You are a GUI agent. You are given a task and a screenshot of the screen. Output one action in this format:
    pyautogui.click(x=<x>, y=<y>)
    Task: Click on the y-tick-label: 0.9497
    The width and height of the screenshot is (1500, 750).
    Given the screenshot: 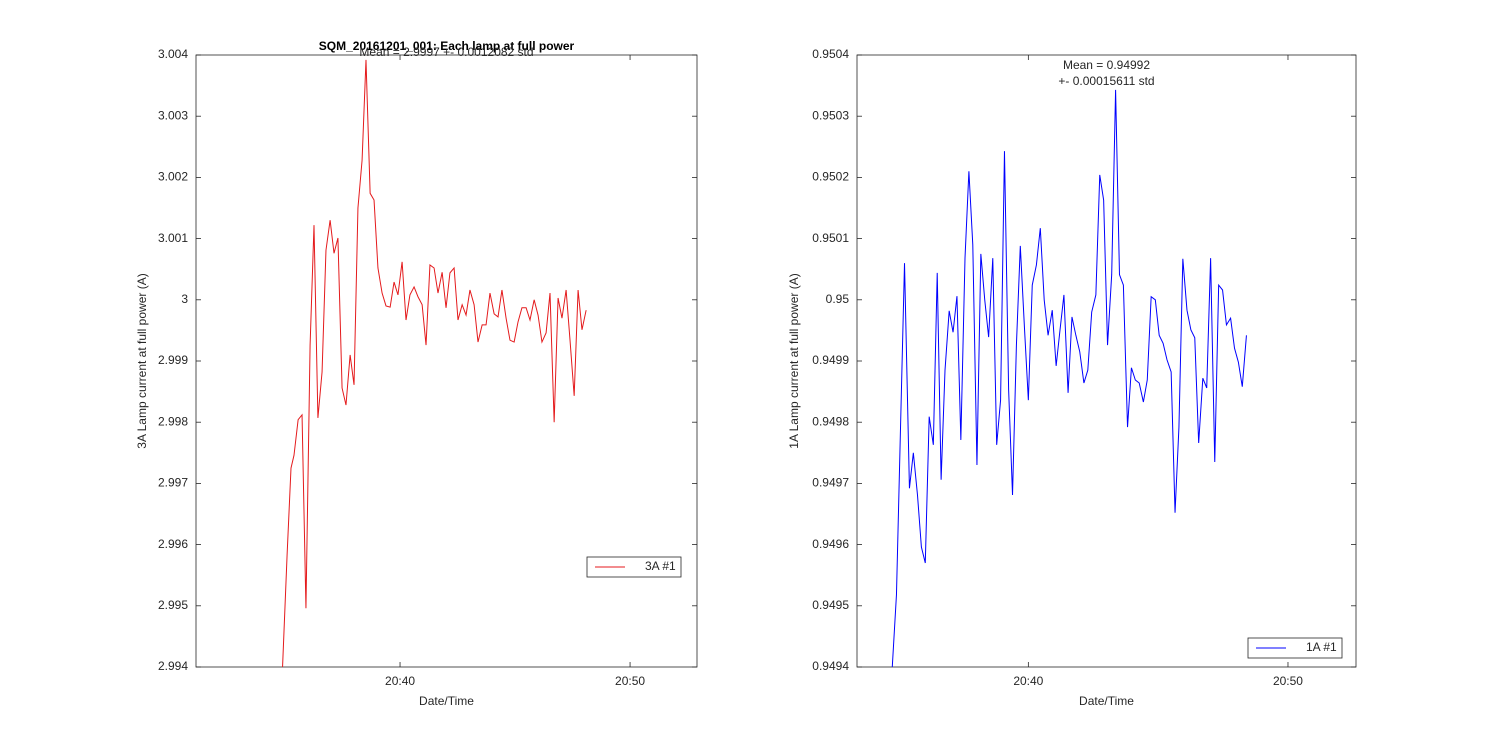 What is the action you would take?
    pyautogui.click(x=830, y=483)
    